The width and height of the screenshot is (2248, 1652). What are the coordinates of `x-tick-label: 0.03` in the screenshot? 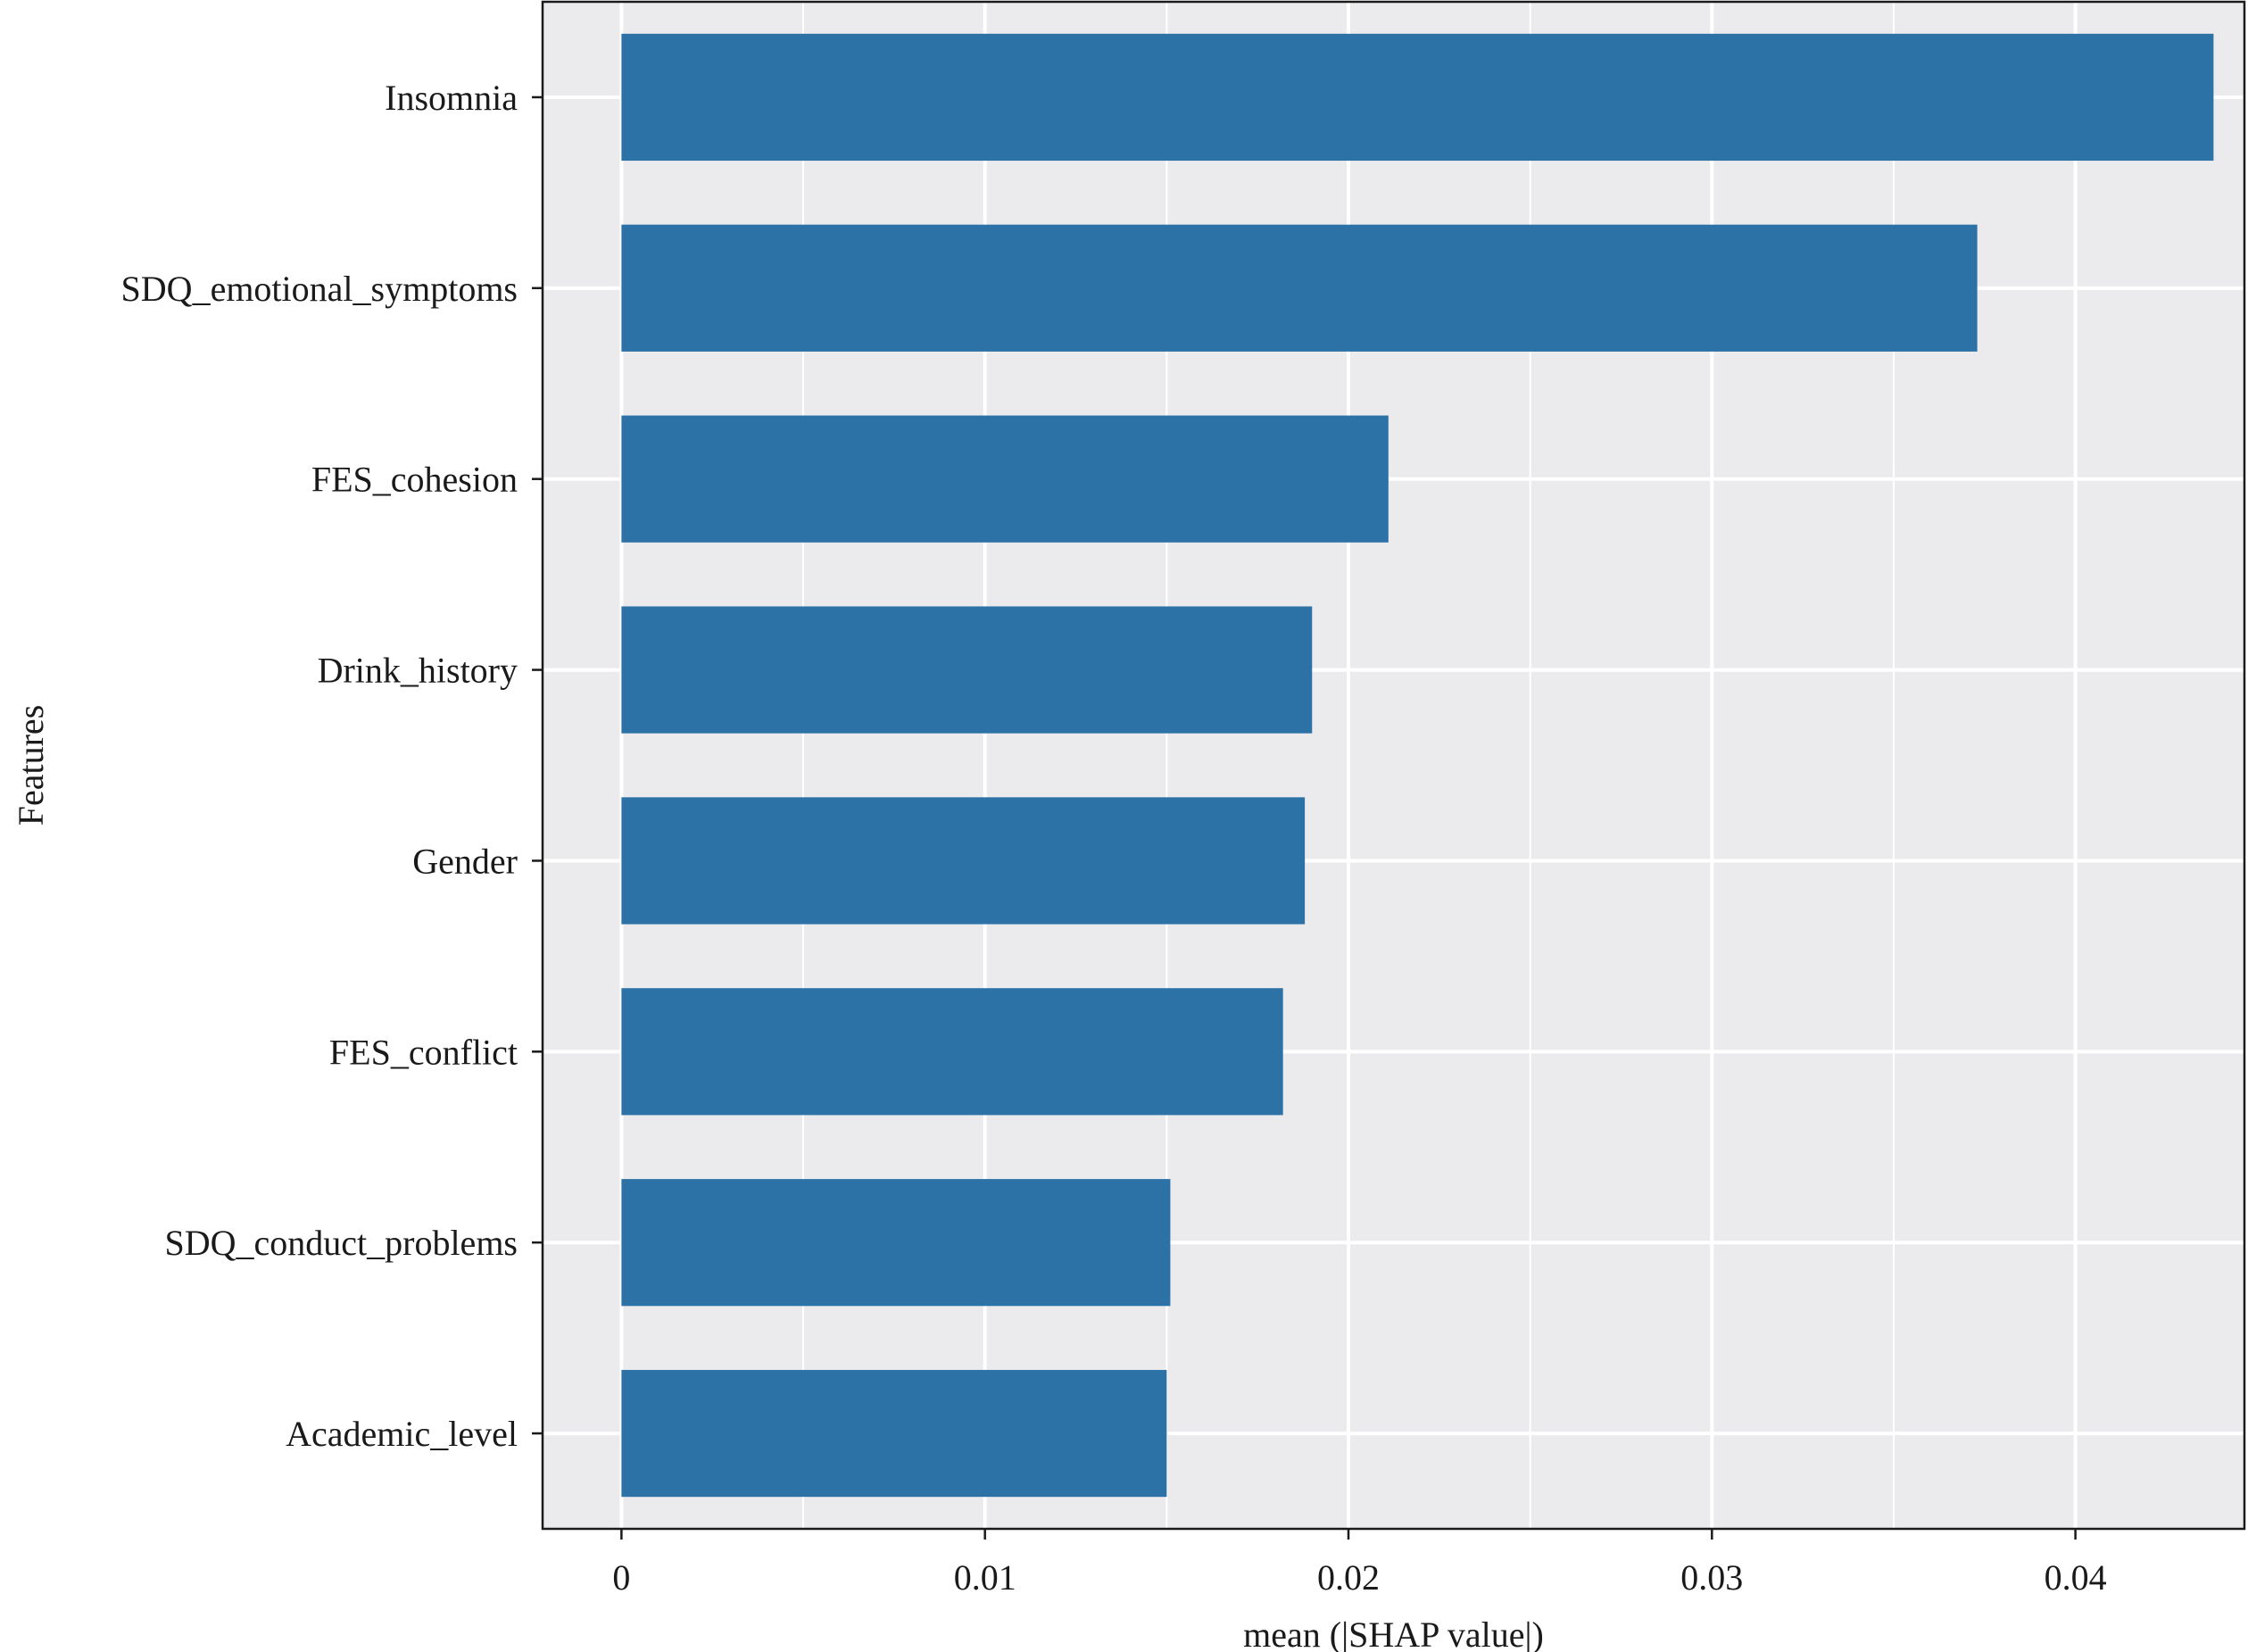 It's located at (1711, 1578).